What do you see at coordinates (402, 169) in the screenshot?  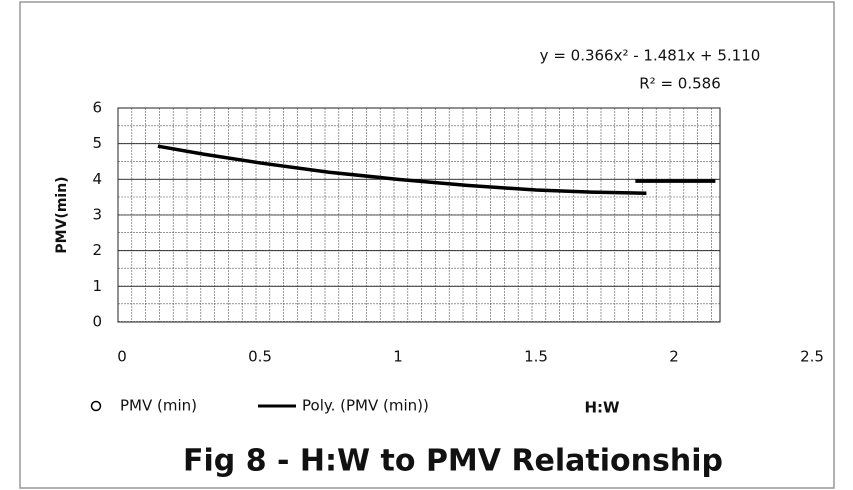 I see `trend-line` at bounding box center [402, 169].